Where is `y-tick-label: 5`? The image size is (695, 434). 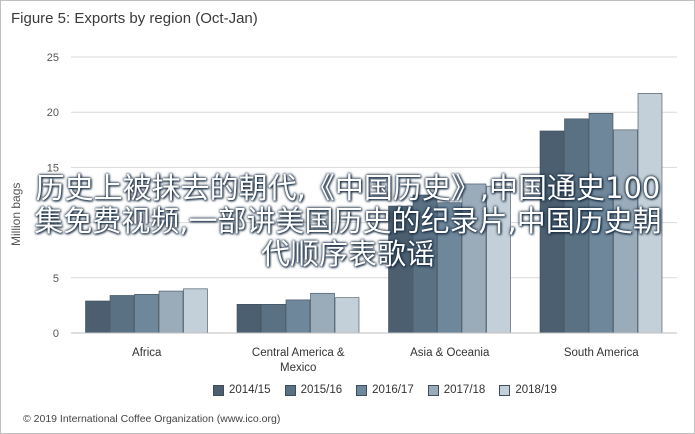 y-tick-label: 5 is located at coordinates (56, 279).